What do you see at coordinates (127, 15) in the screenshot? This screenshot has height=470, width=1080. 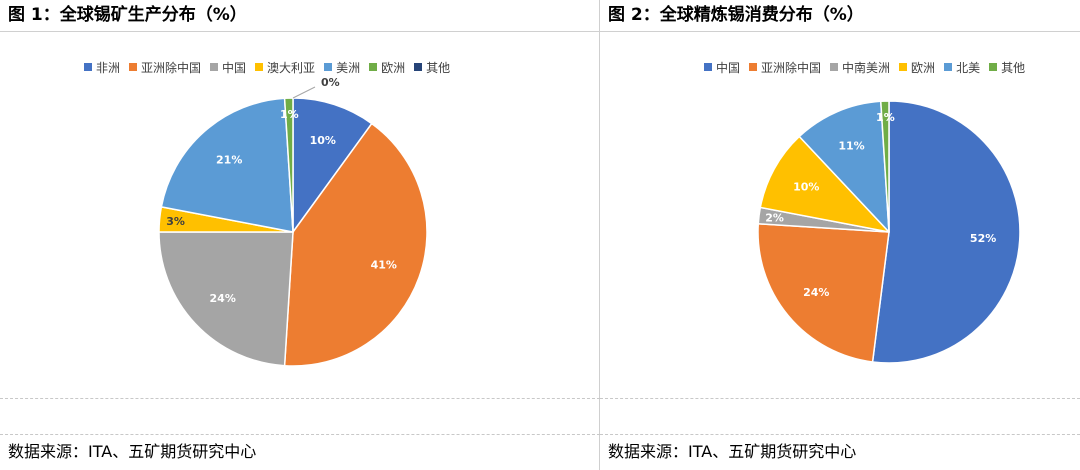 I see `chart-title: 图 1：全球锡矿生产分布（%）` at bounding box center [127, 15].